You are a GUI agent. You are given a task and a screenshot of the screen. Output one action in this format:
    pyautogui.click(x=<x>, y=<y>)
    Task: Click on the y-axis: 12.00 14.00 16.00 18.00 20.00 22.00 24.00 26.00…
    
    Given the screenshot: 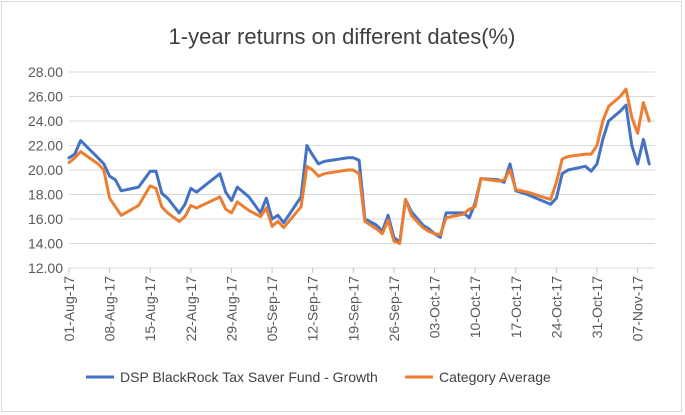 What is the action you would take?
    pyautogui.click(x=45, y=170)
    